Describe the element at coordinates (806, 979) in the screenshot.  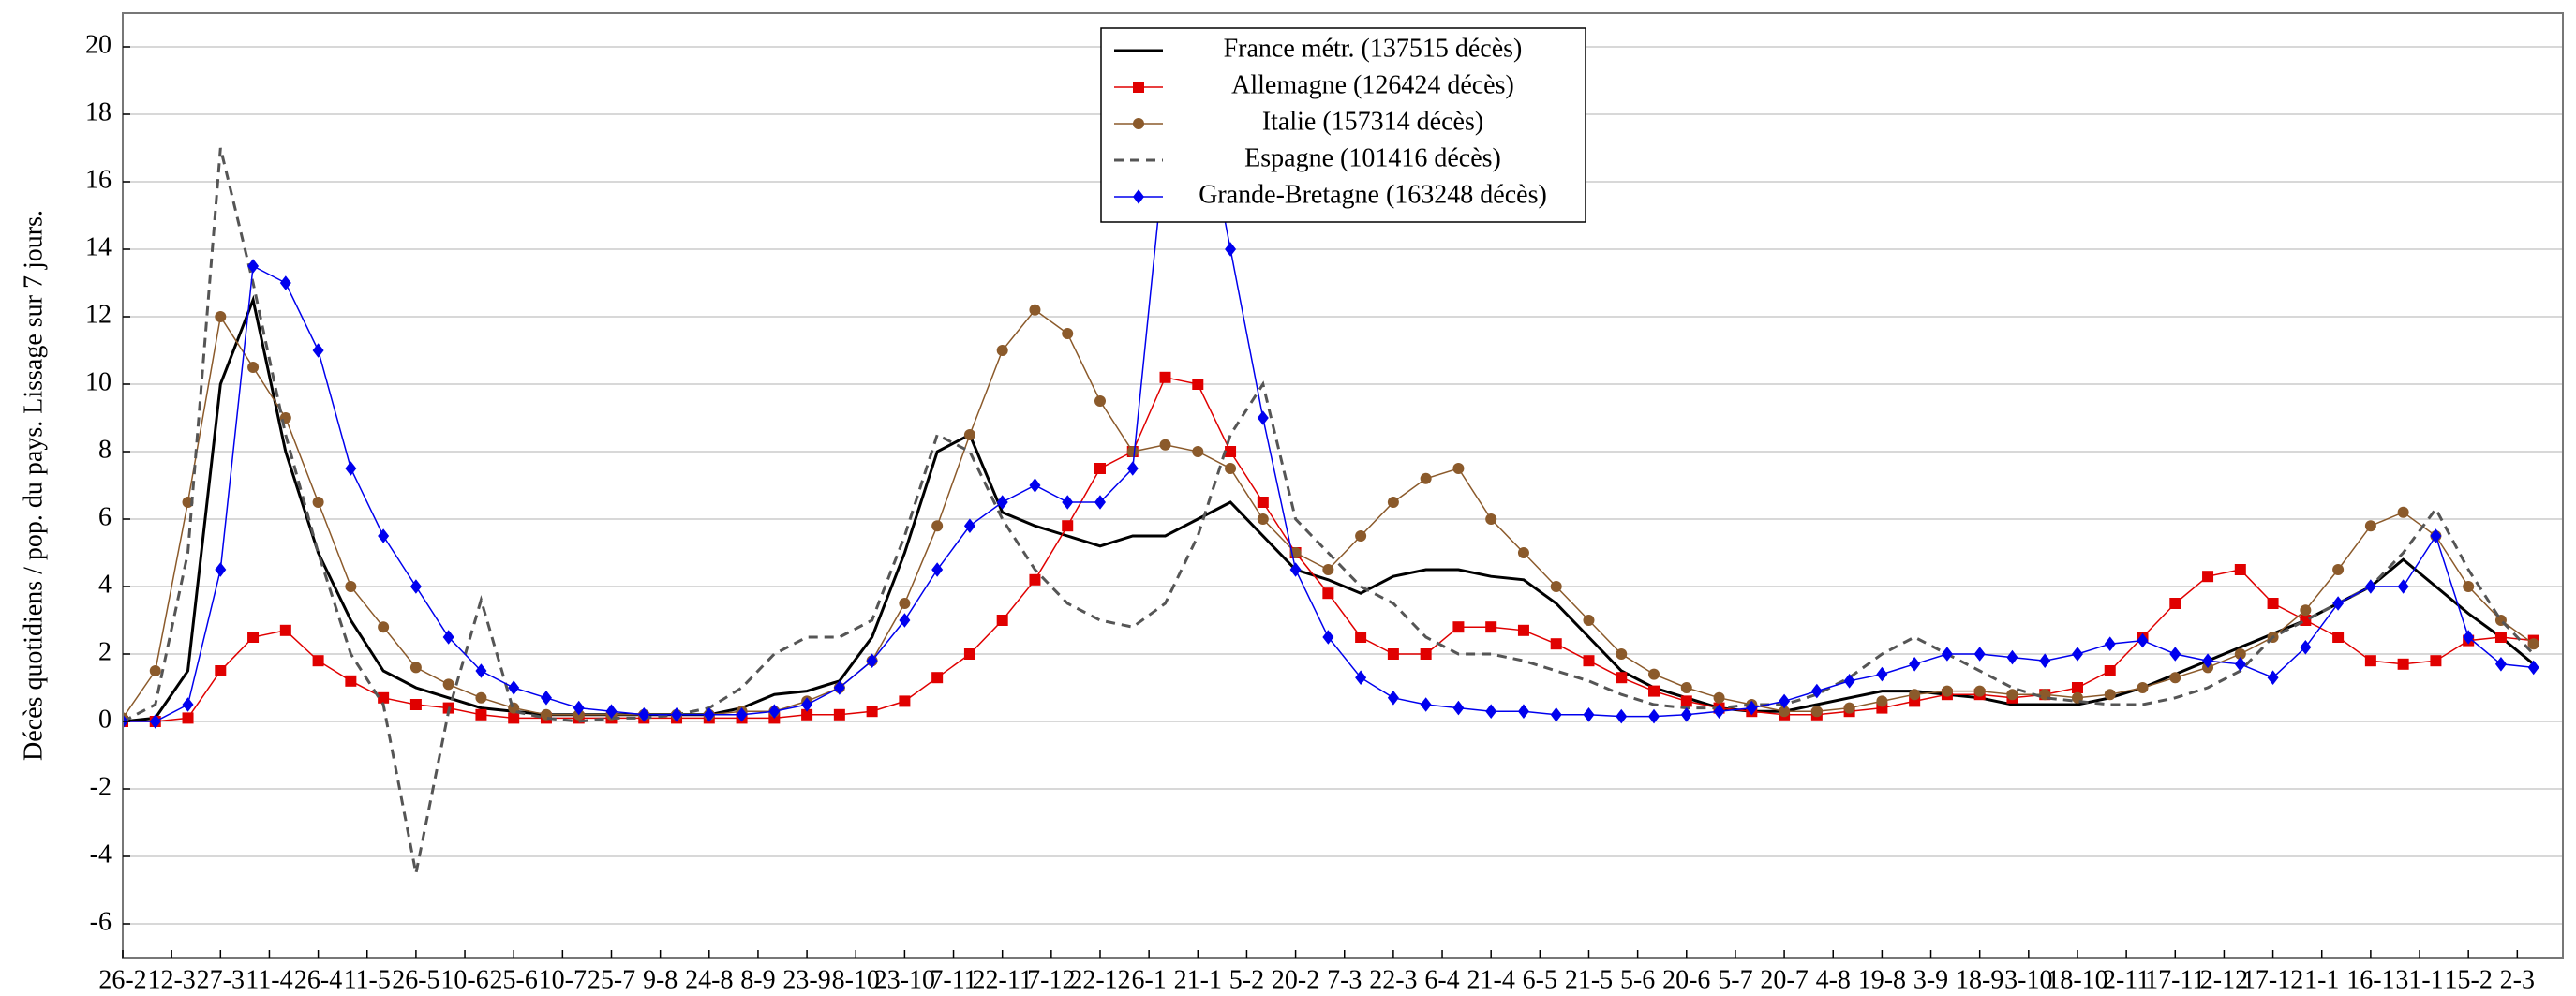
I see `x-tick-label: 23-9` at that location.